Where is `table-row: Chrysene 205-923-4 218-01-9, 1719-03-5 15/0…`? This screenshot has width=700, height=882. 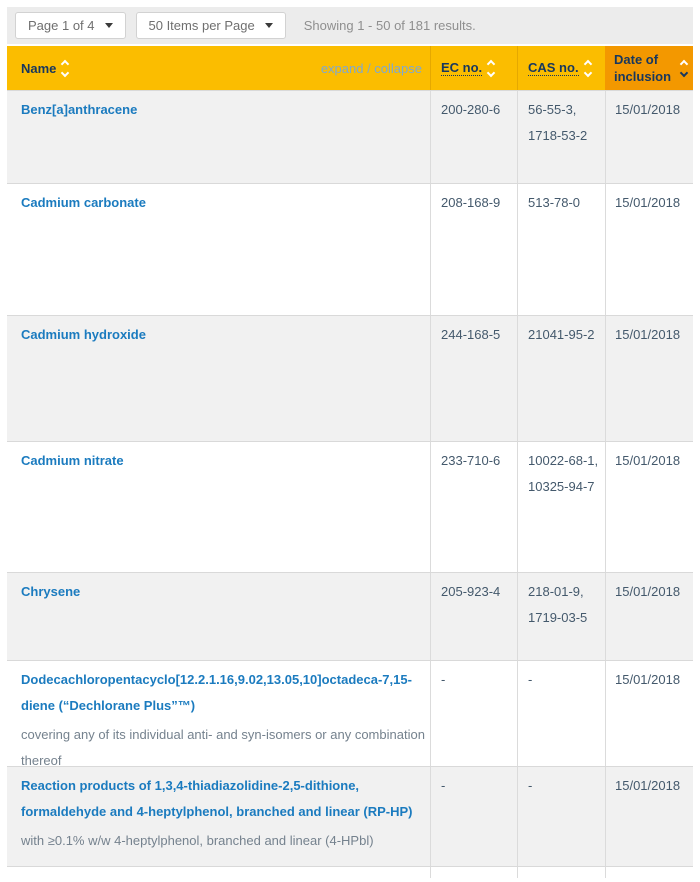
table-row: Chrysene 205-923-4 218-01-9, 1719-03-5 15/0… is located at coordinates (350, 616).